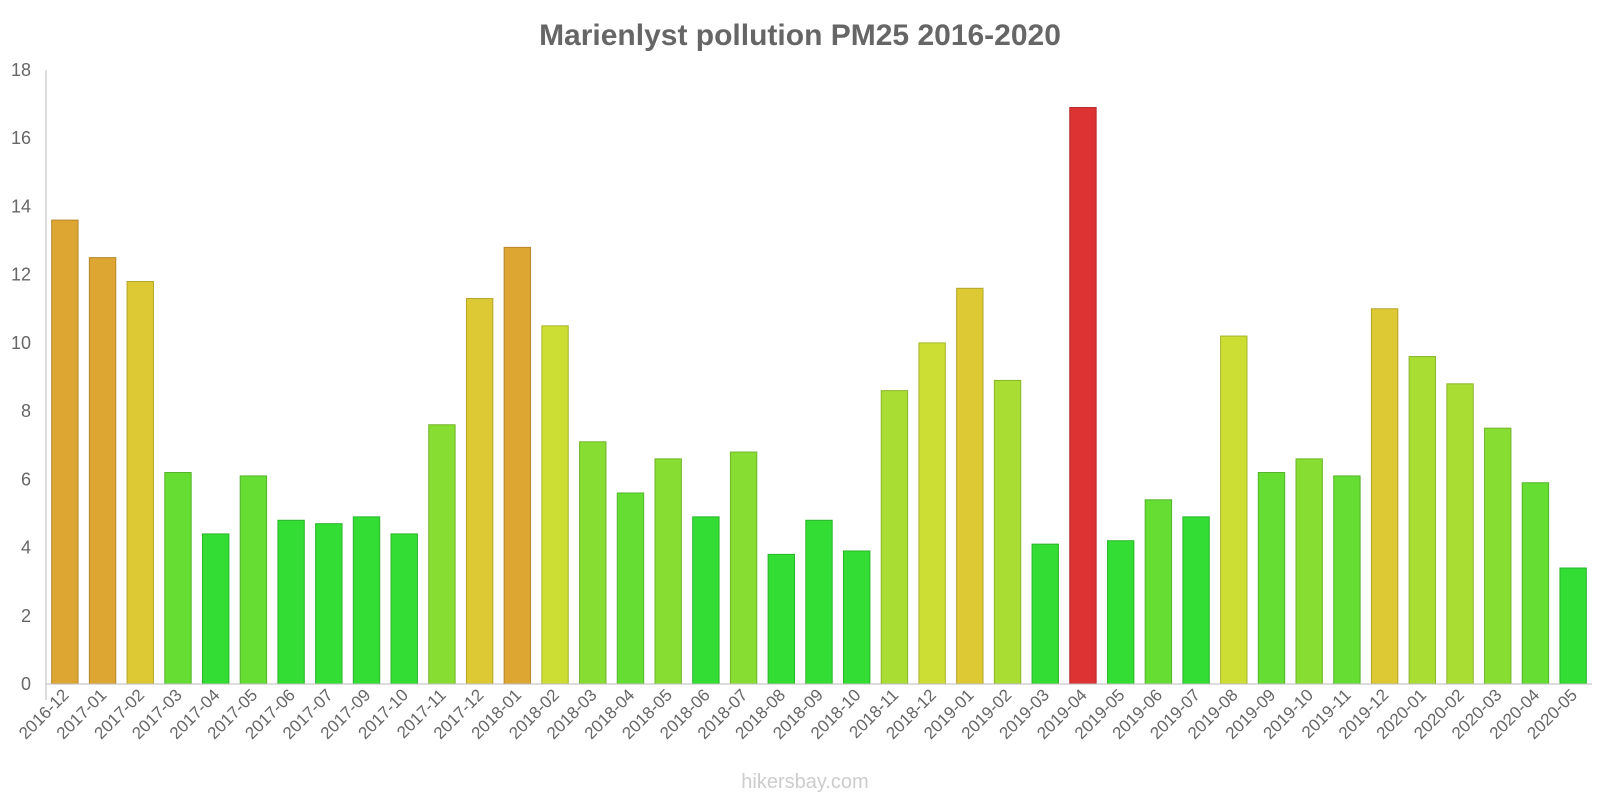 The width and height of the screenshot is (1600, 800). What do you see at coordinates (800, 35) in the screenshot?
I see `chart-title: Marienlyst pollution PM25 2016-2020` at bounding box center [800, 35].